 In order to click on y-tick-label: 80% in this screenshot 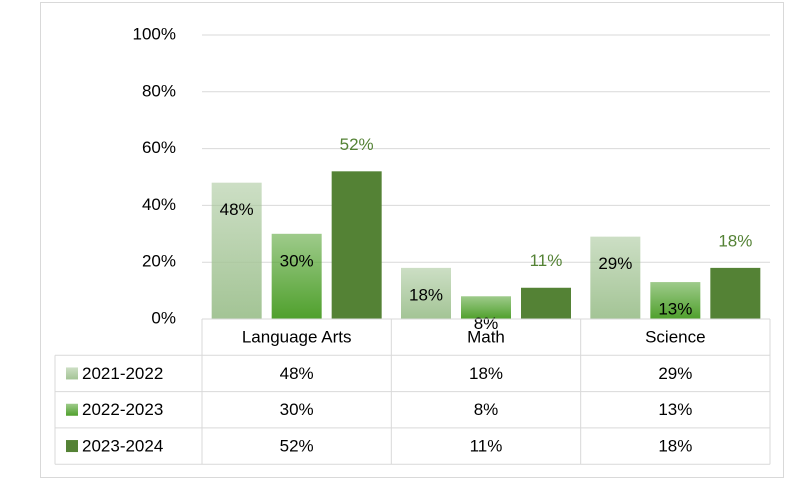, I will do `click(159, 90)`.